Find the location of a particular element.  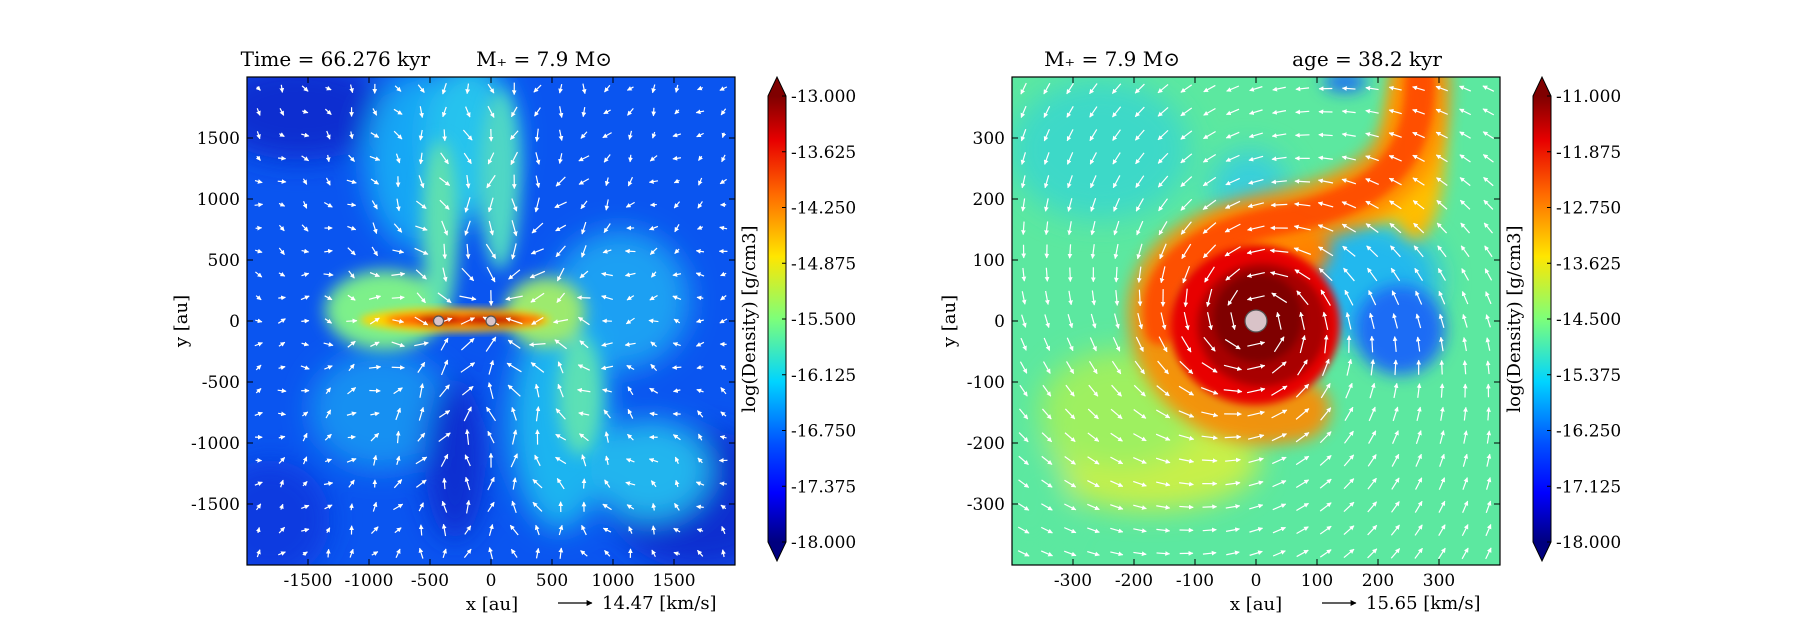

colorbar-tick-label: -14.500 is located at coordinates (1588, 320).